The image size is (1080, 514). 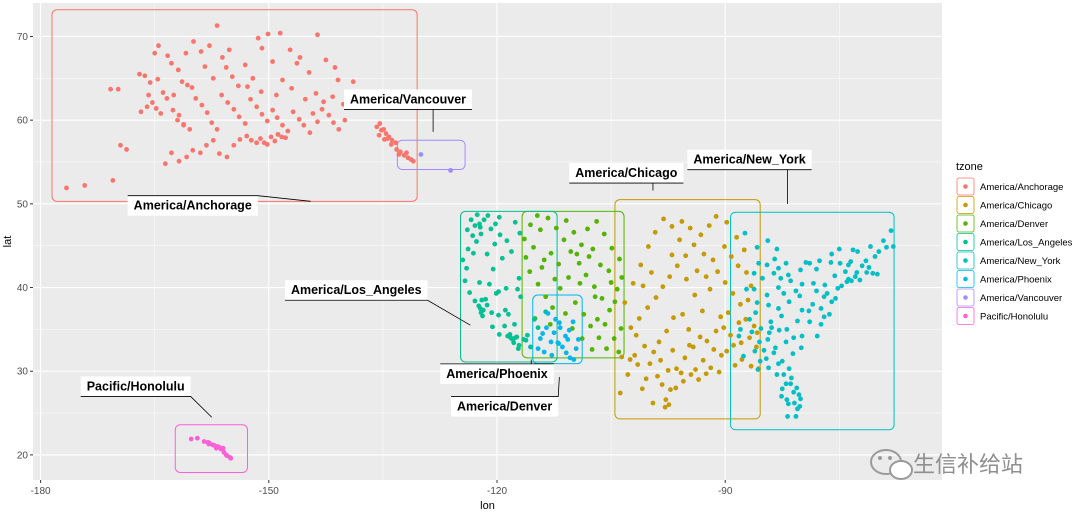 I want to click on legend-item-america-chicago: America/Chicago, so click(x=1004, y=205).